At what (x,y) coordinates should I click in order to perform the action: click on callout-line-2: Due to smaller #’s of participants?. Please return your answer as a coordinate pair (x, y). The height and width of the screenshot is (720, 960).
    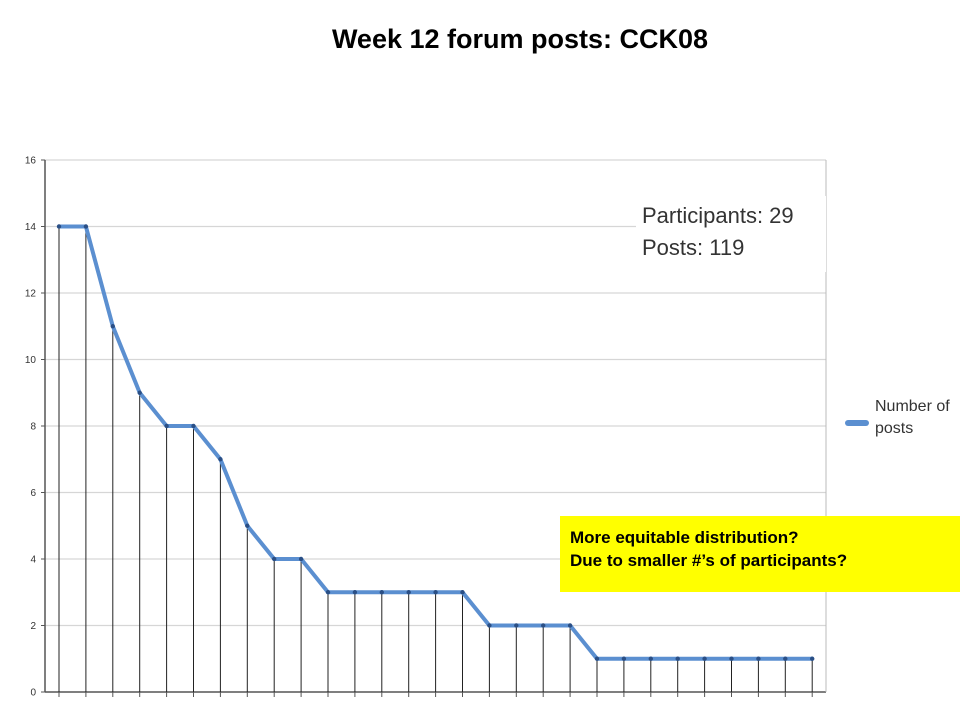
    Looking at the image, I should click on (709, 560).